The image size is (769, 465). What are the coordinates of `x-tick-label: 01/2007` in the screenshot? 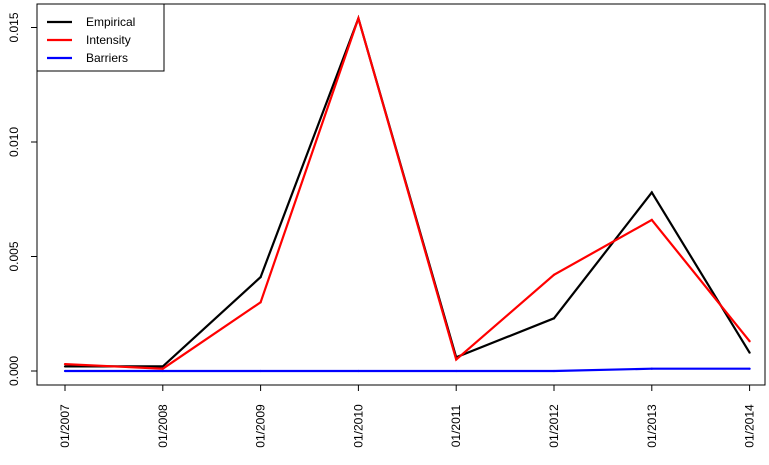 It's located at (65, 426).